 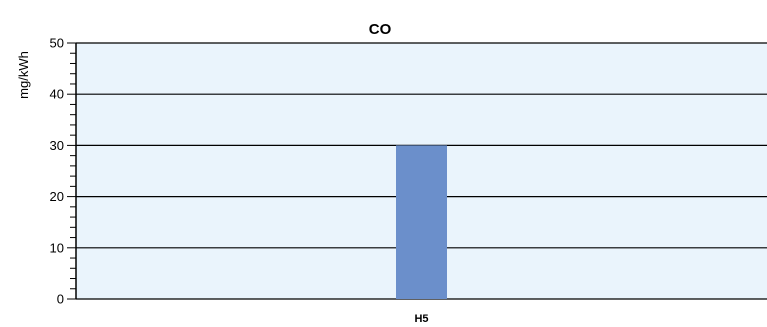 What do you see at coordinates (23, 75) in the screenshot?
I see `y-axis-label: mg/kWh` at bounding box center [23, 75].